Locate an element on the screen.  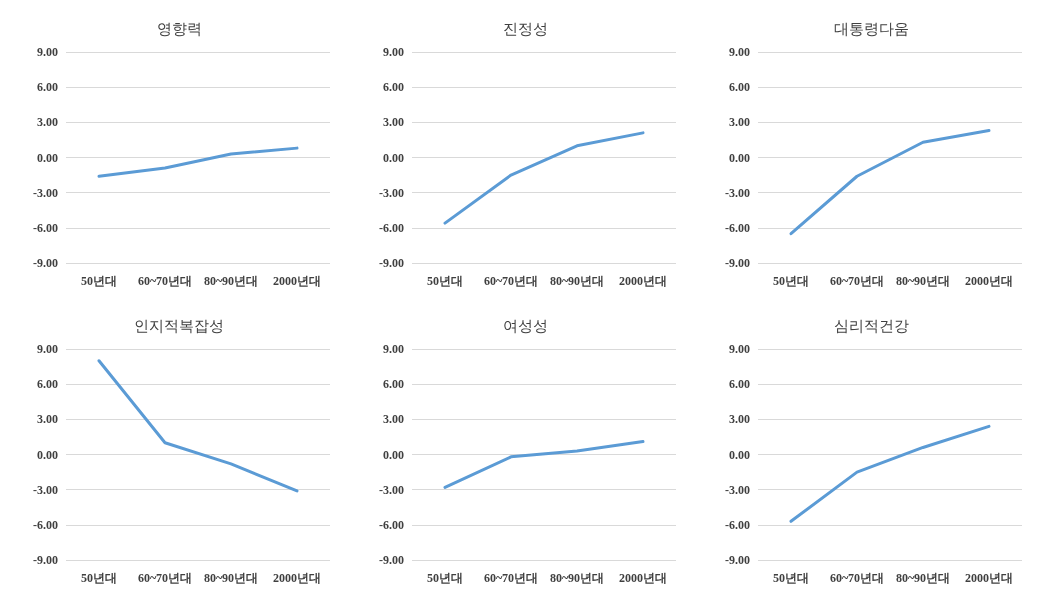
chart-title: 진정성 is located at coordinates (525, 28).